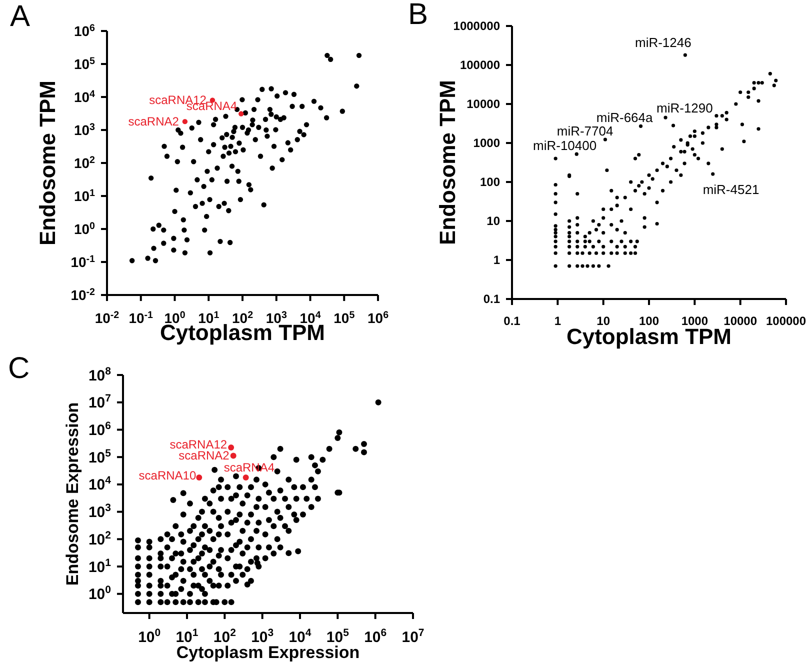 The height and width of the screenshot is (672, 810). I want to click on y-tick-label: 1, so click(496, 260).